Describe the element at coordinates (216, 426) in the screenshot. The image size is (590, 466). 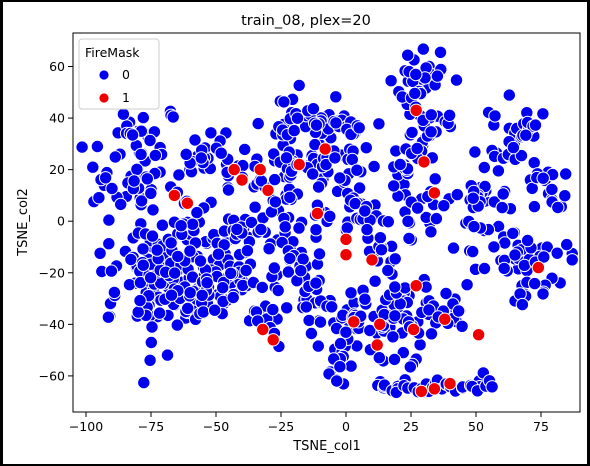
I see `x-tick-label: −50` at that location.